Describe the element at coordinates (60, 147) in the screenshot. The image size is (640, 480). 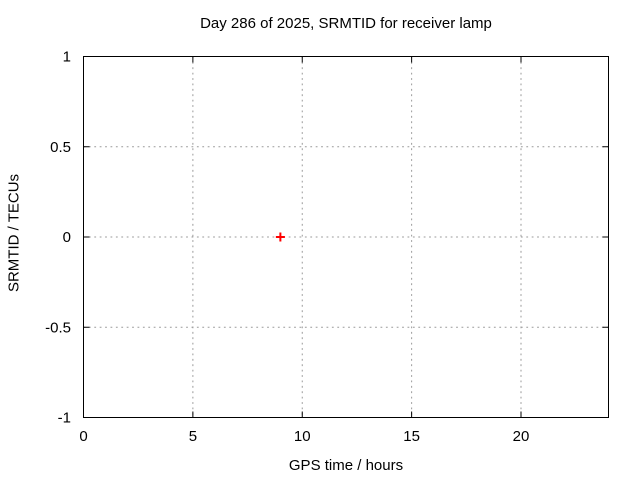
I see `y-tick-label: 0.5` at that location.